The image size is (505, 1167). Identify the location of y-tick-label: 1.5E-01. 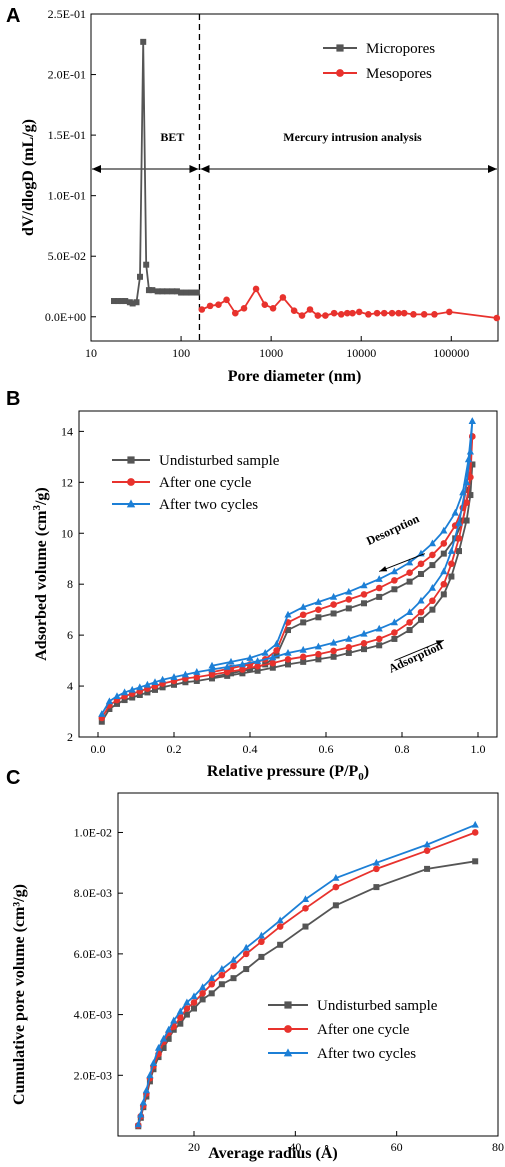
(67, 135).